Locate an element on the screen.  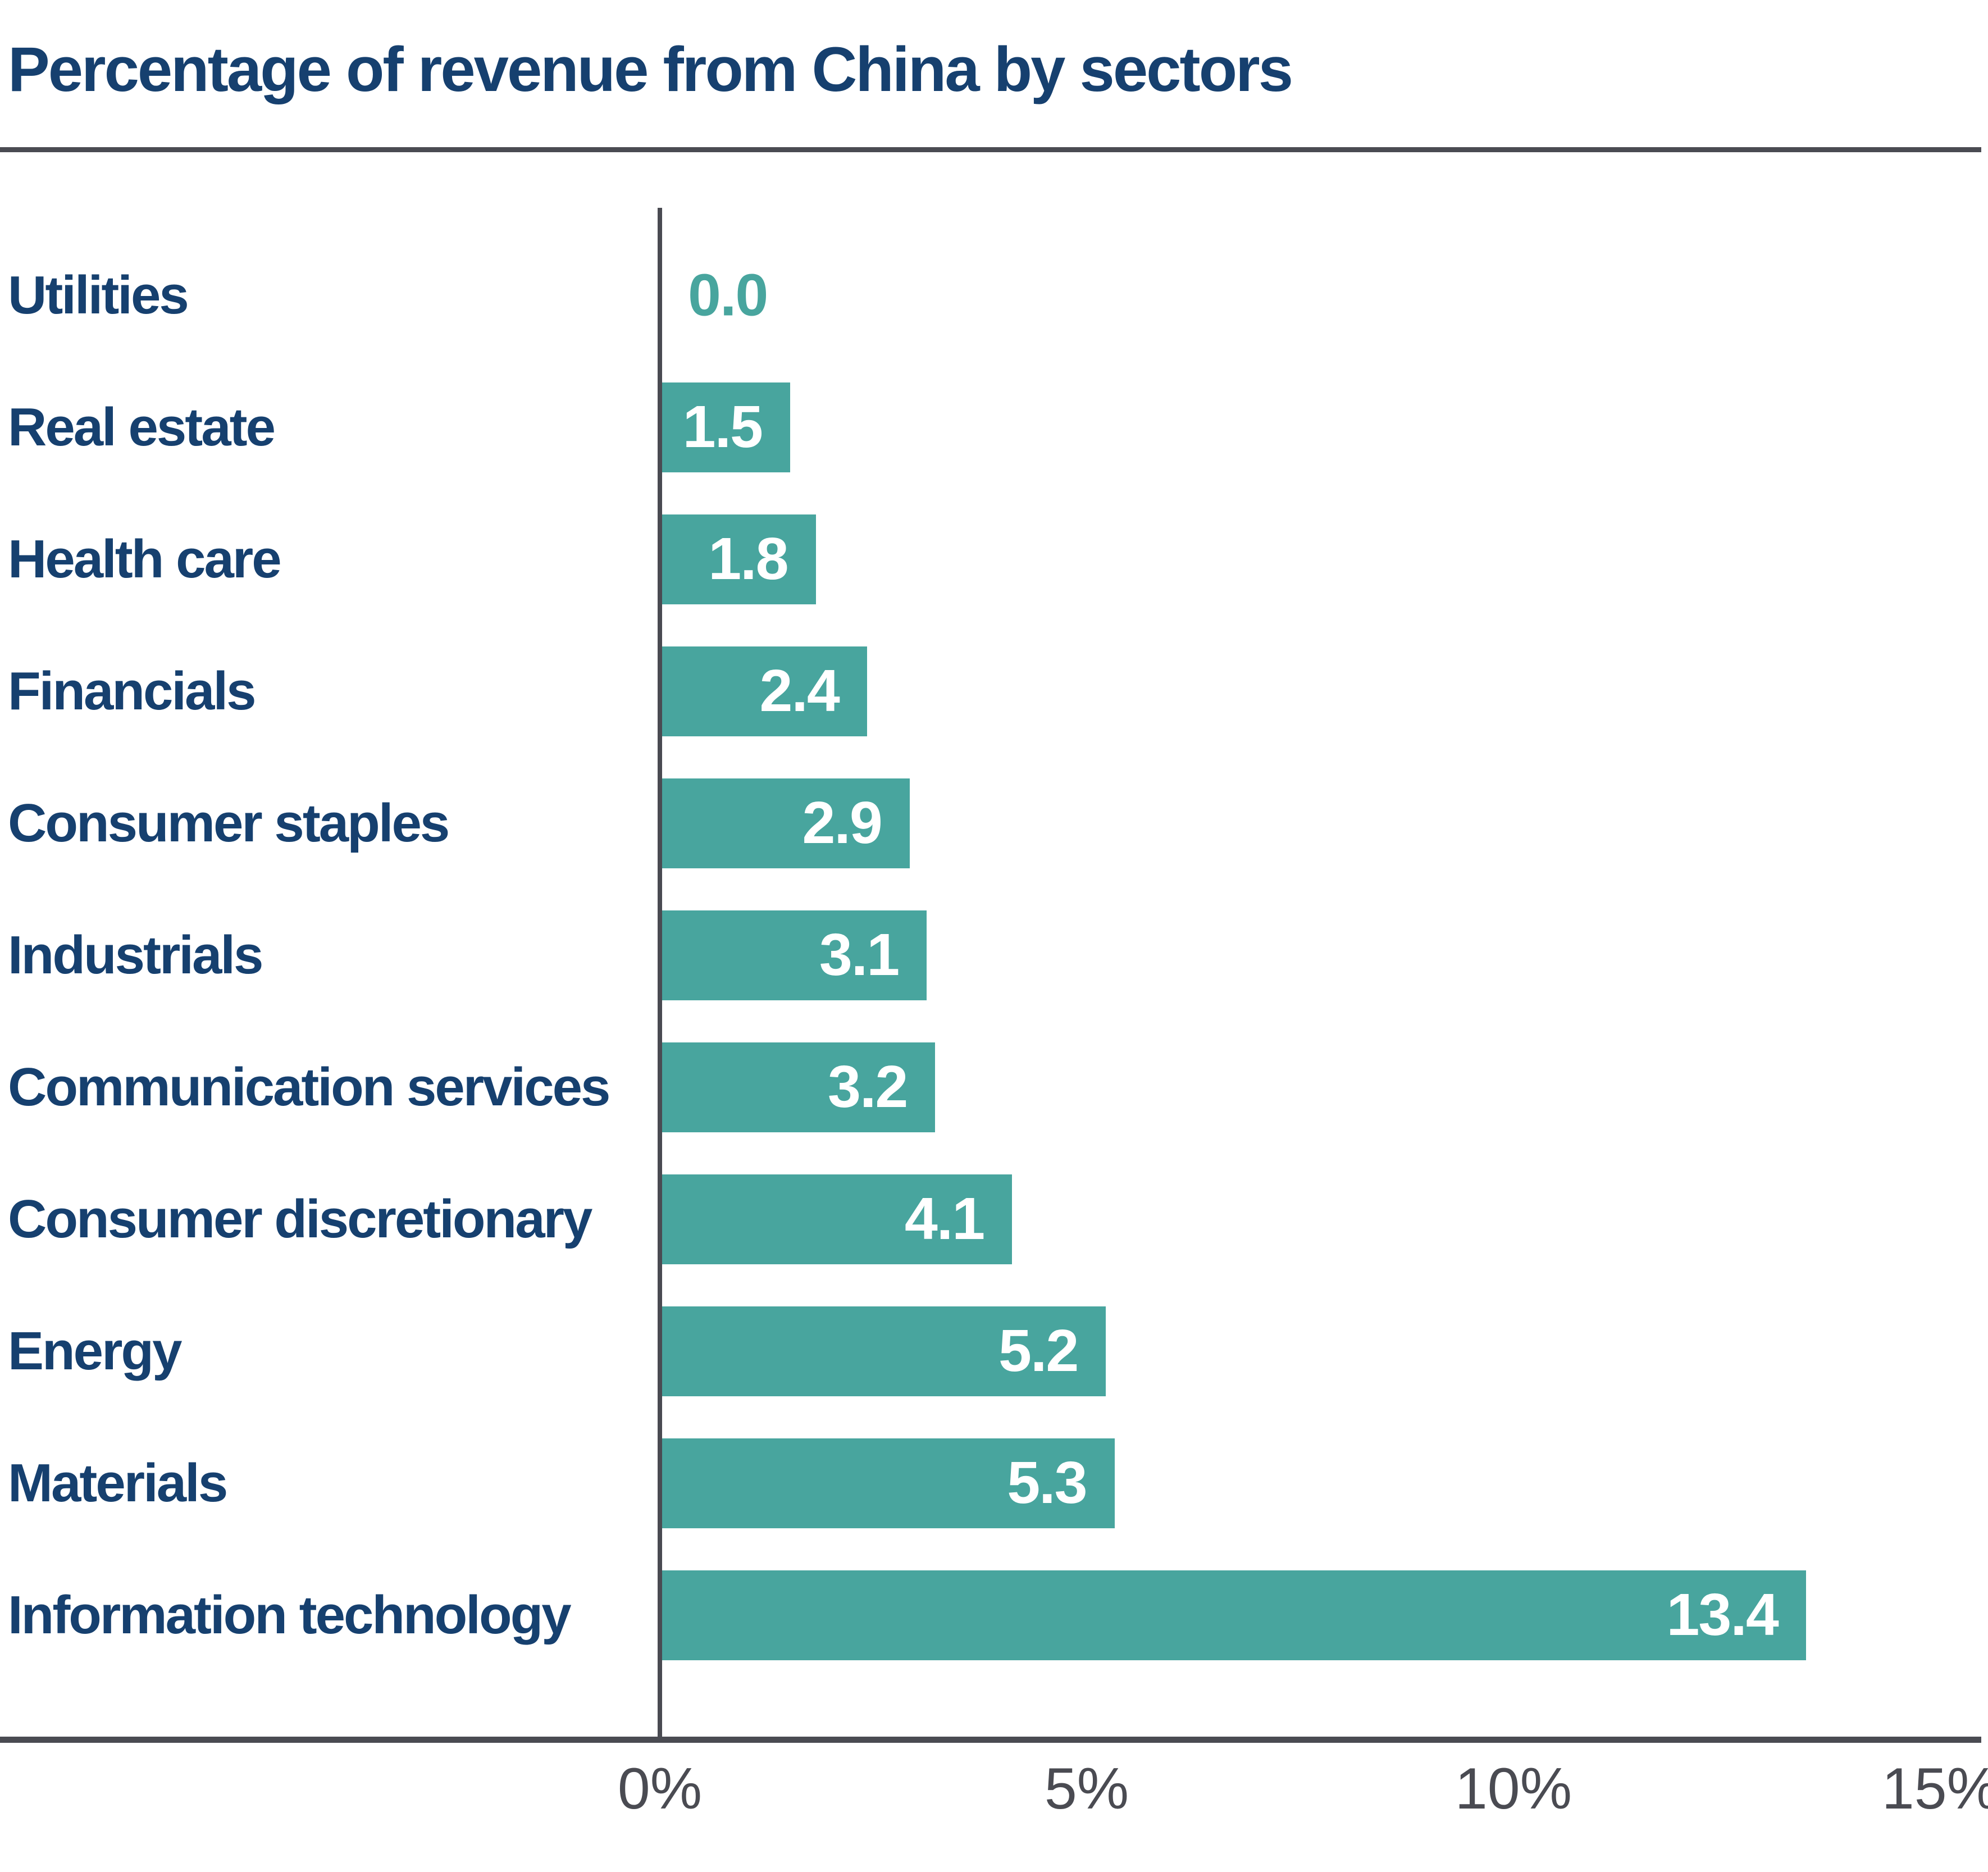
value-label: 3.2 is located at coordinates (868, 1087).